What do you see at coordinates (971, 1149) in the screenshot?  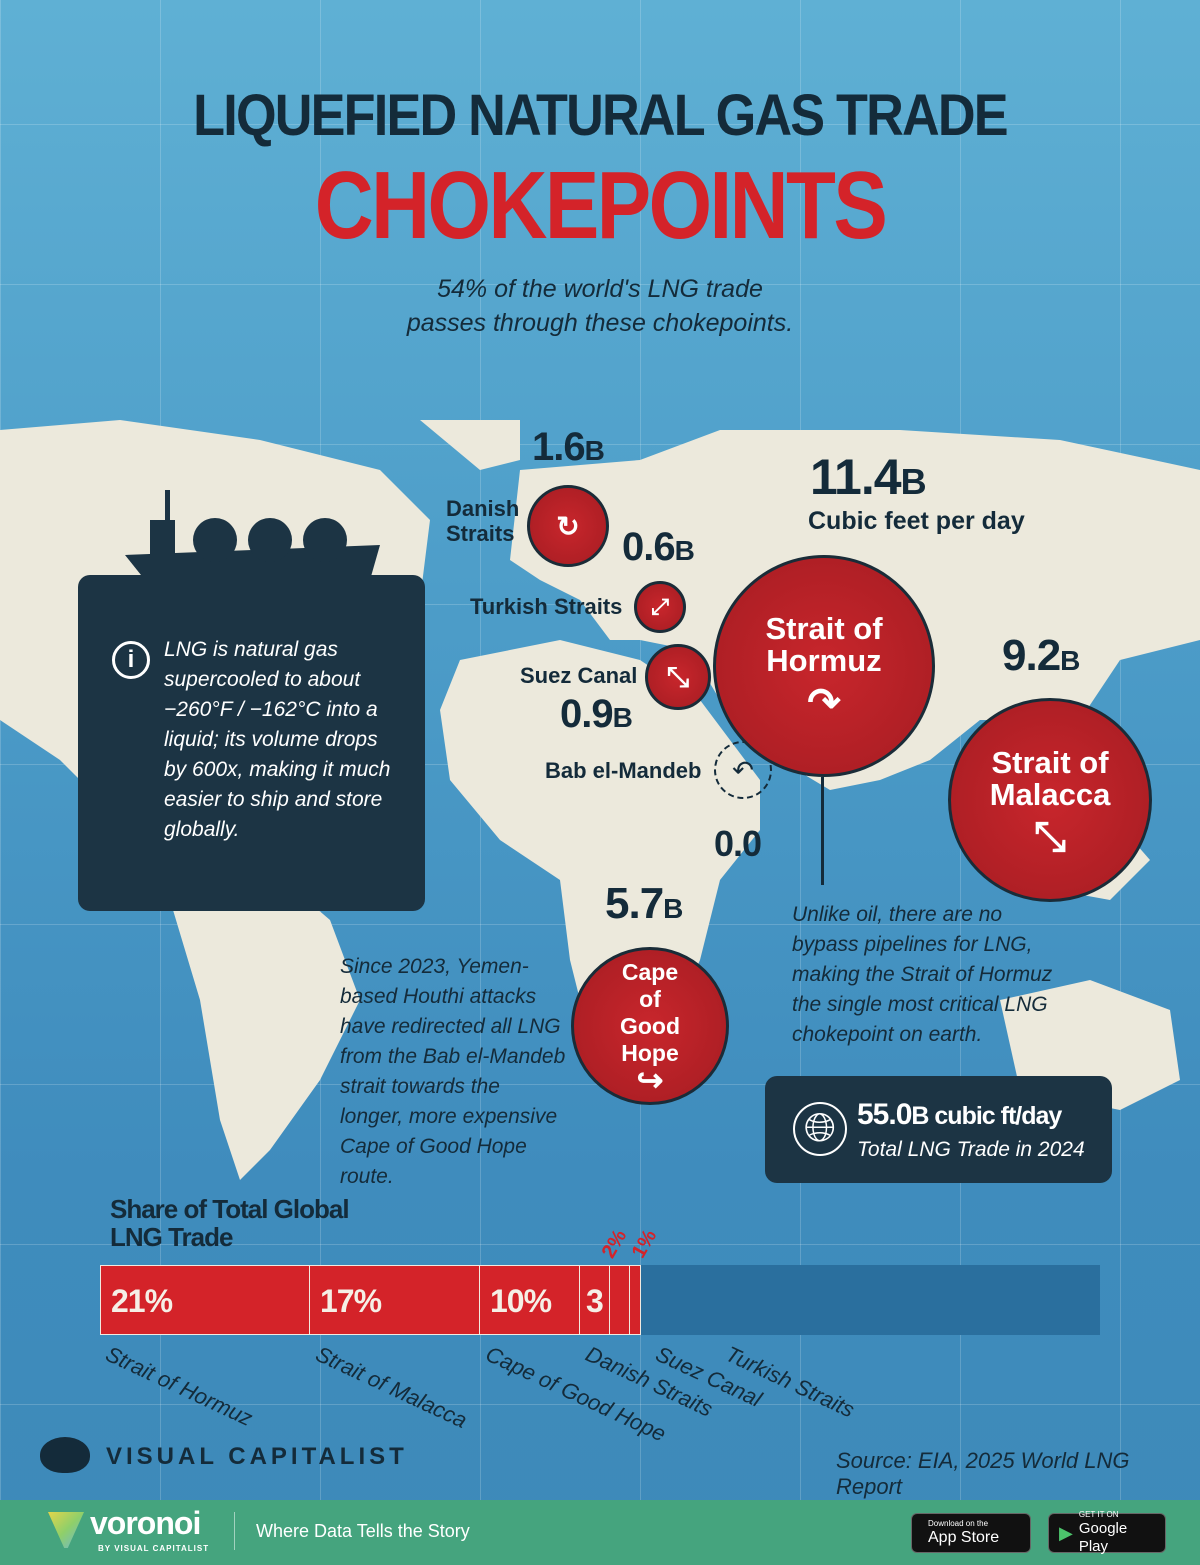 I see `total-label: Total LNG Trade in 2024` at bounding box center [971, 1149].